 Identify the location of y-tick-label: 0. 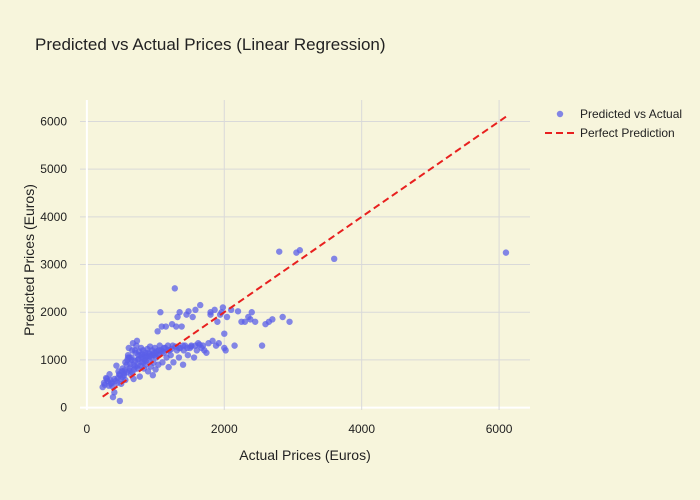
(63, 408).